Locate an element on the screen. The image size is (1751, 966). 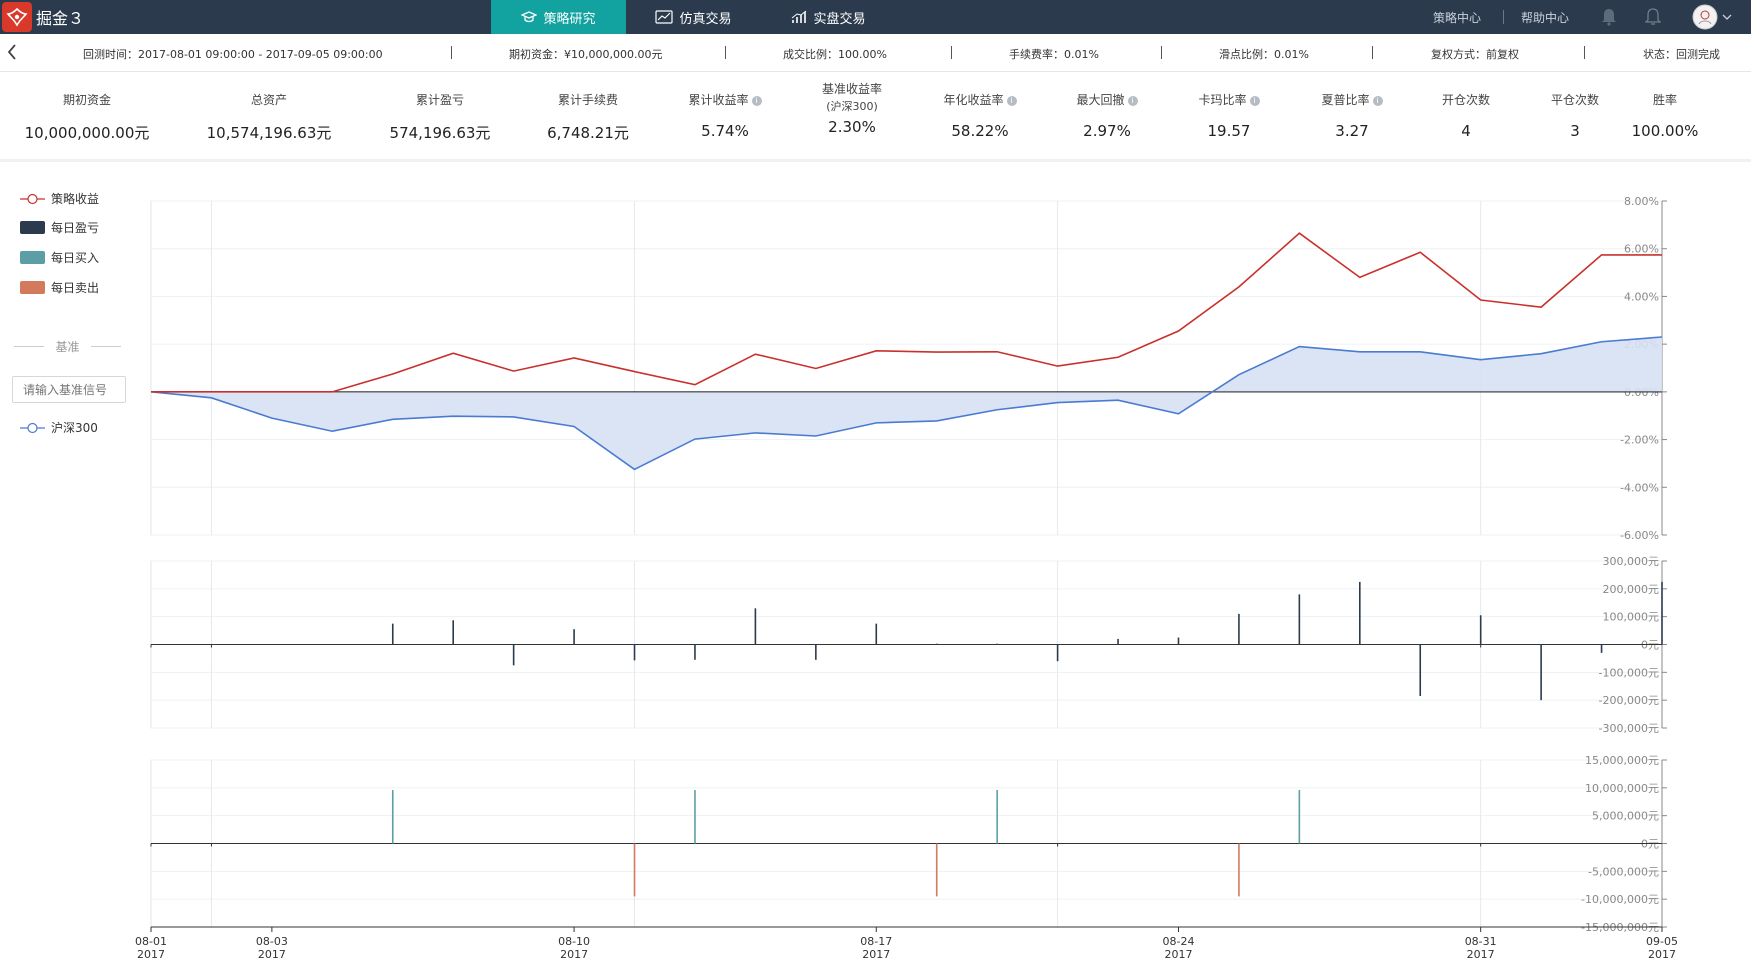
legend-item-strategy-return: 策略收益 is located at coordinates (59, 198).